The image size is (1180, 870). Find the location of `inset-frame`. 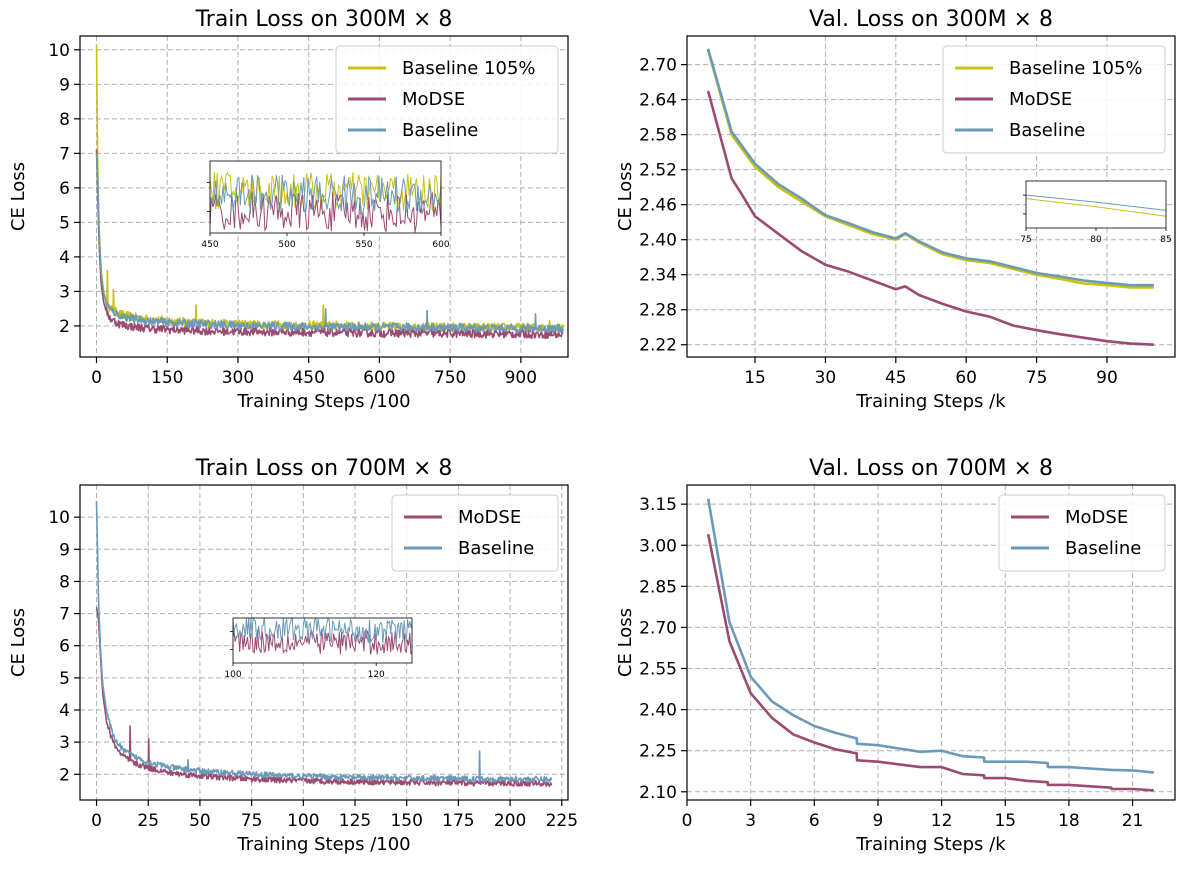

inset-frame is located at coordinates (325, 197).